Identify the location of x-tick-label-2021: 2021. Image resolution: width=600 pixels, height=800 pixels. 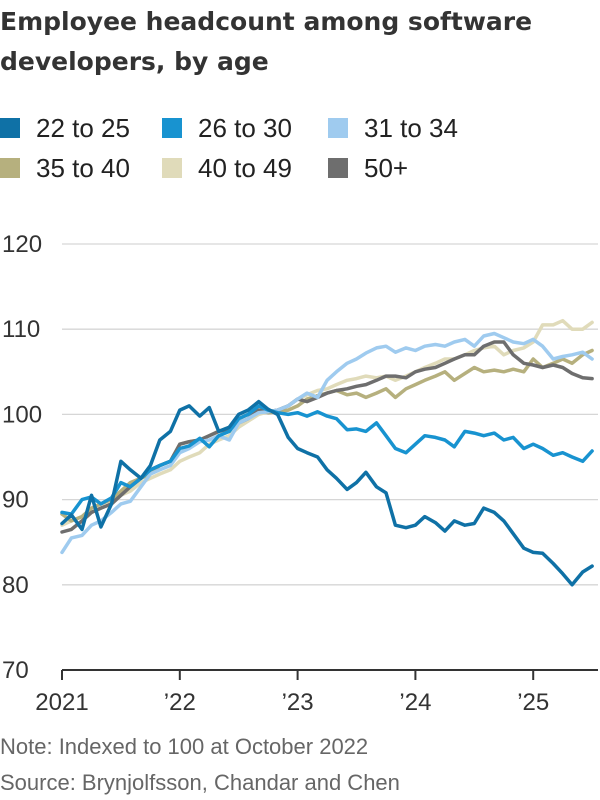
(61, 702).